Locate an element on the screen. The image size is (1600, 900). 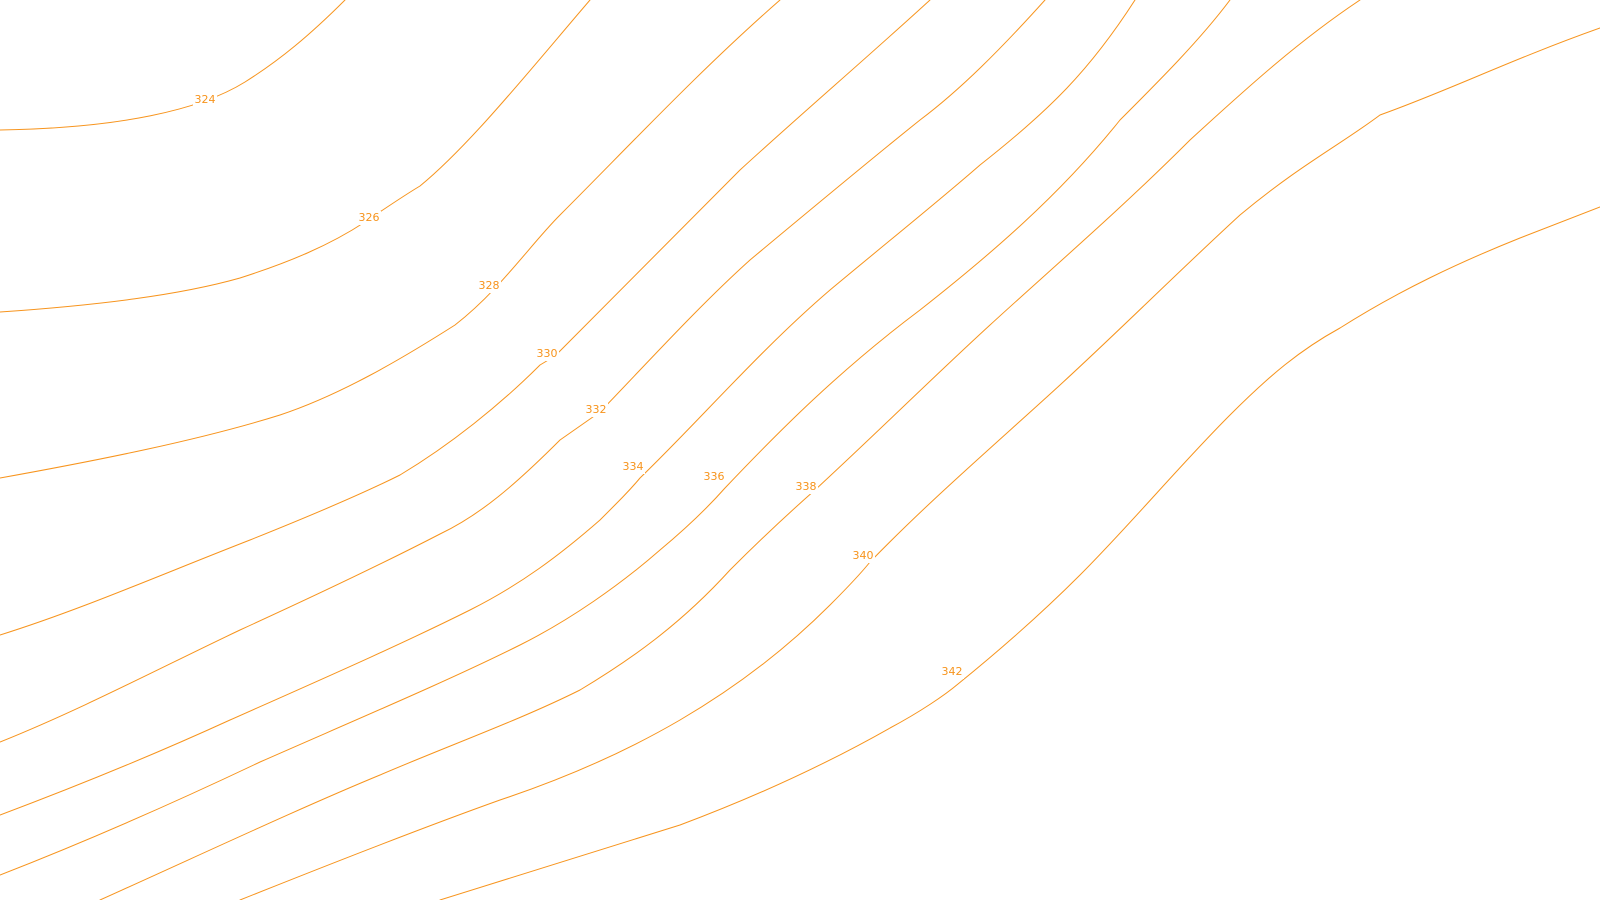
contour-label-342: 342 is located at coordinates (952, 671).